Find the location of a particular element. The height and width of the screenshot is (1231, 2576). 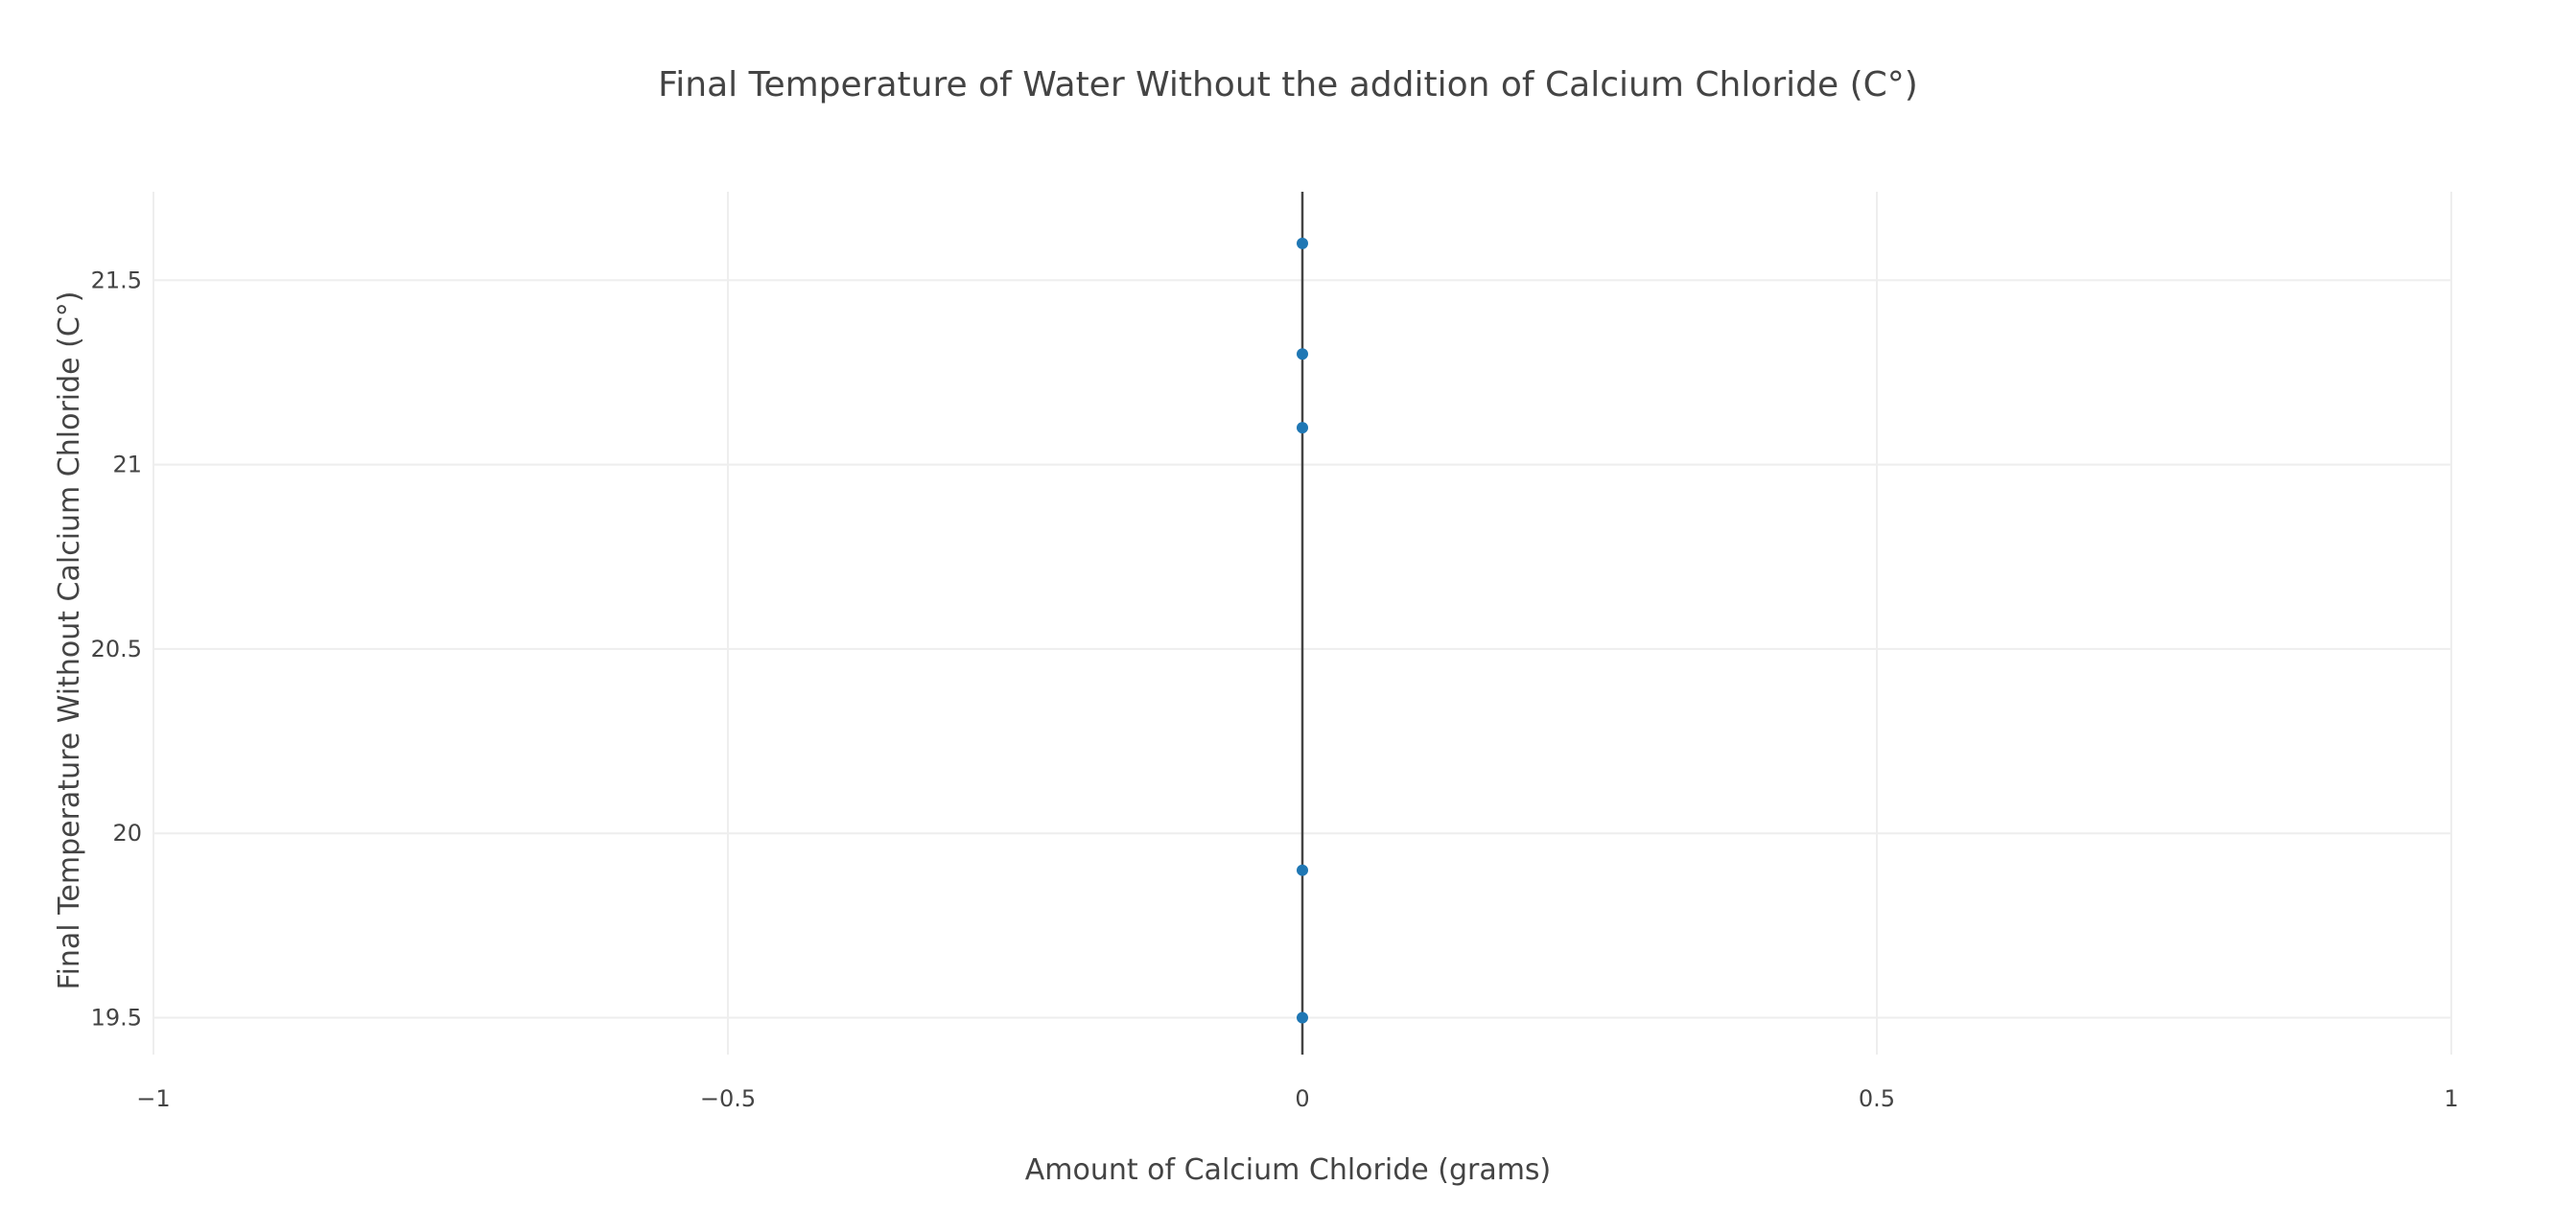

x-tick-label: 0 is located at coordinates (1302, 1099).